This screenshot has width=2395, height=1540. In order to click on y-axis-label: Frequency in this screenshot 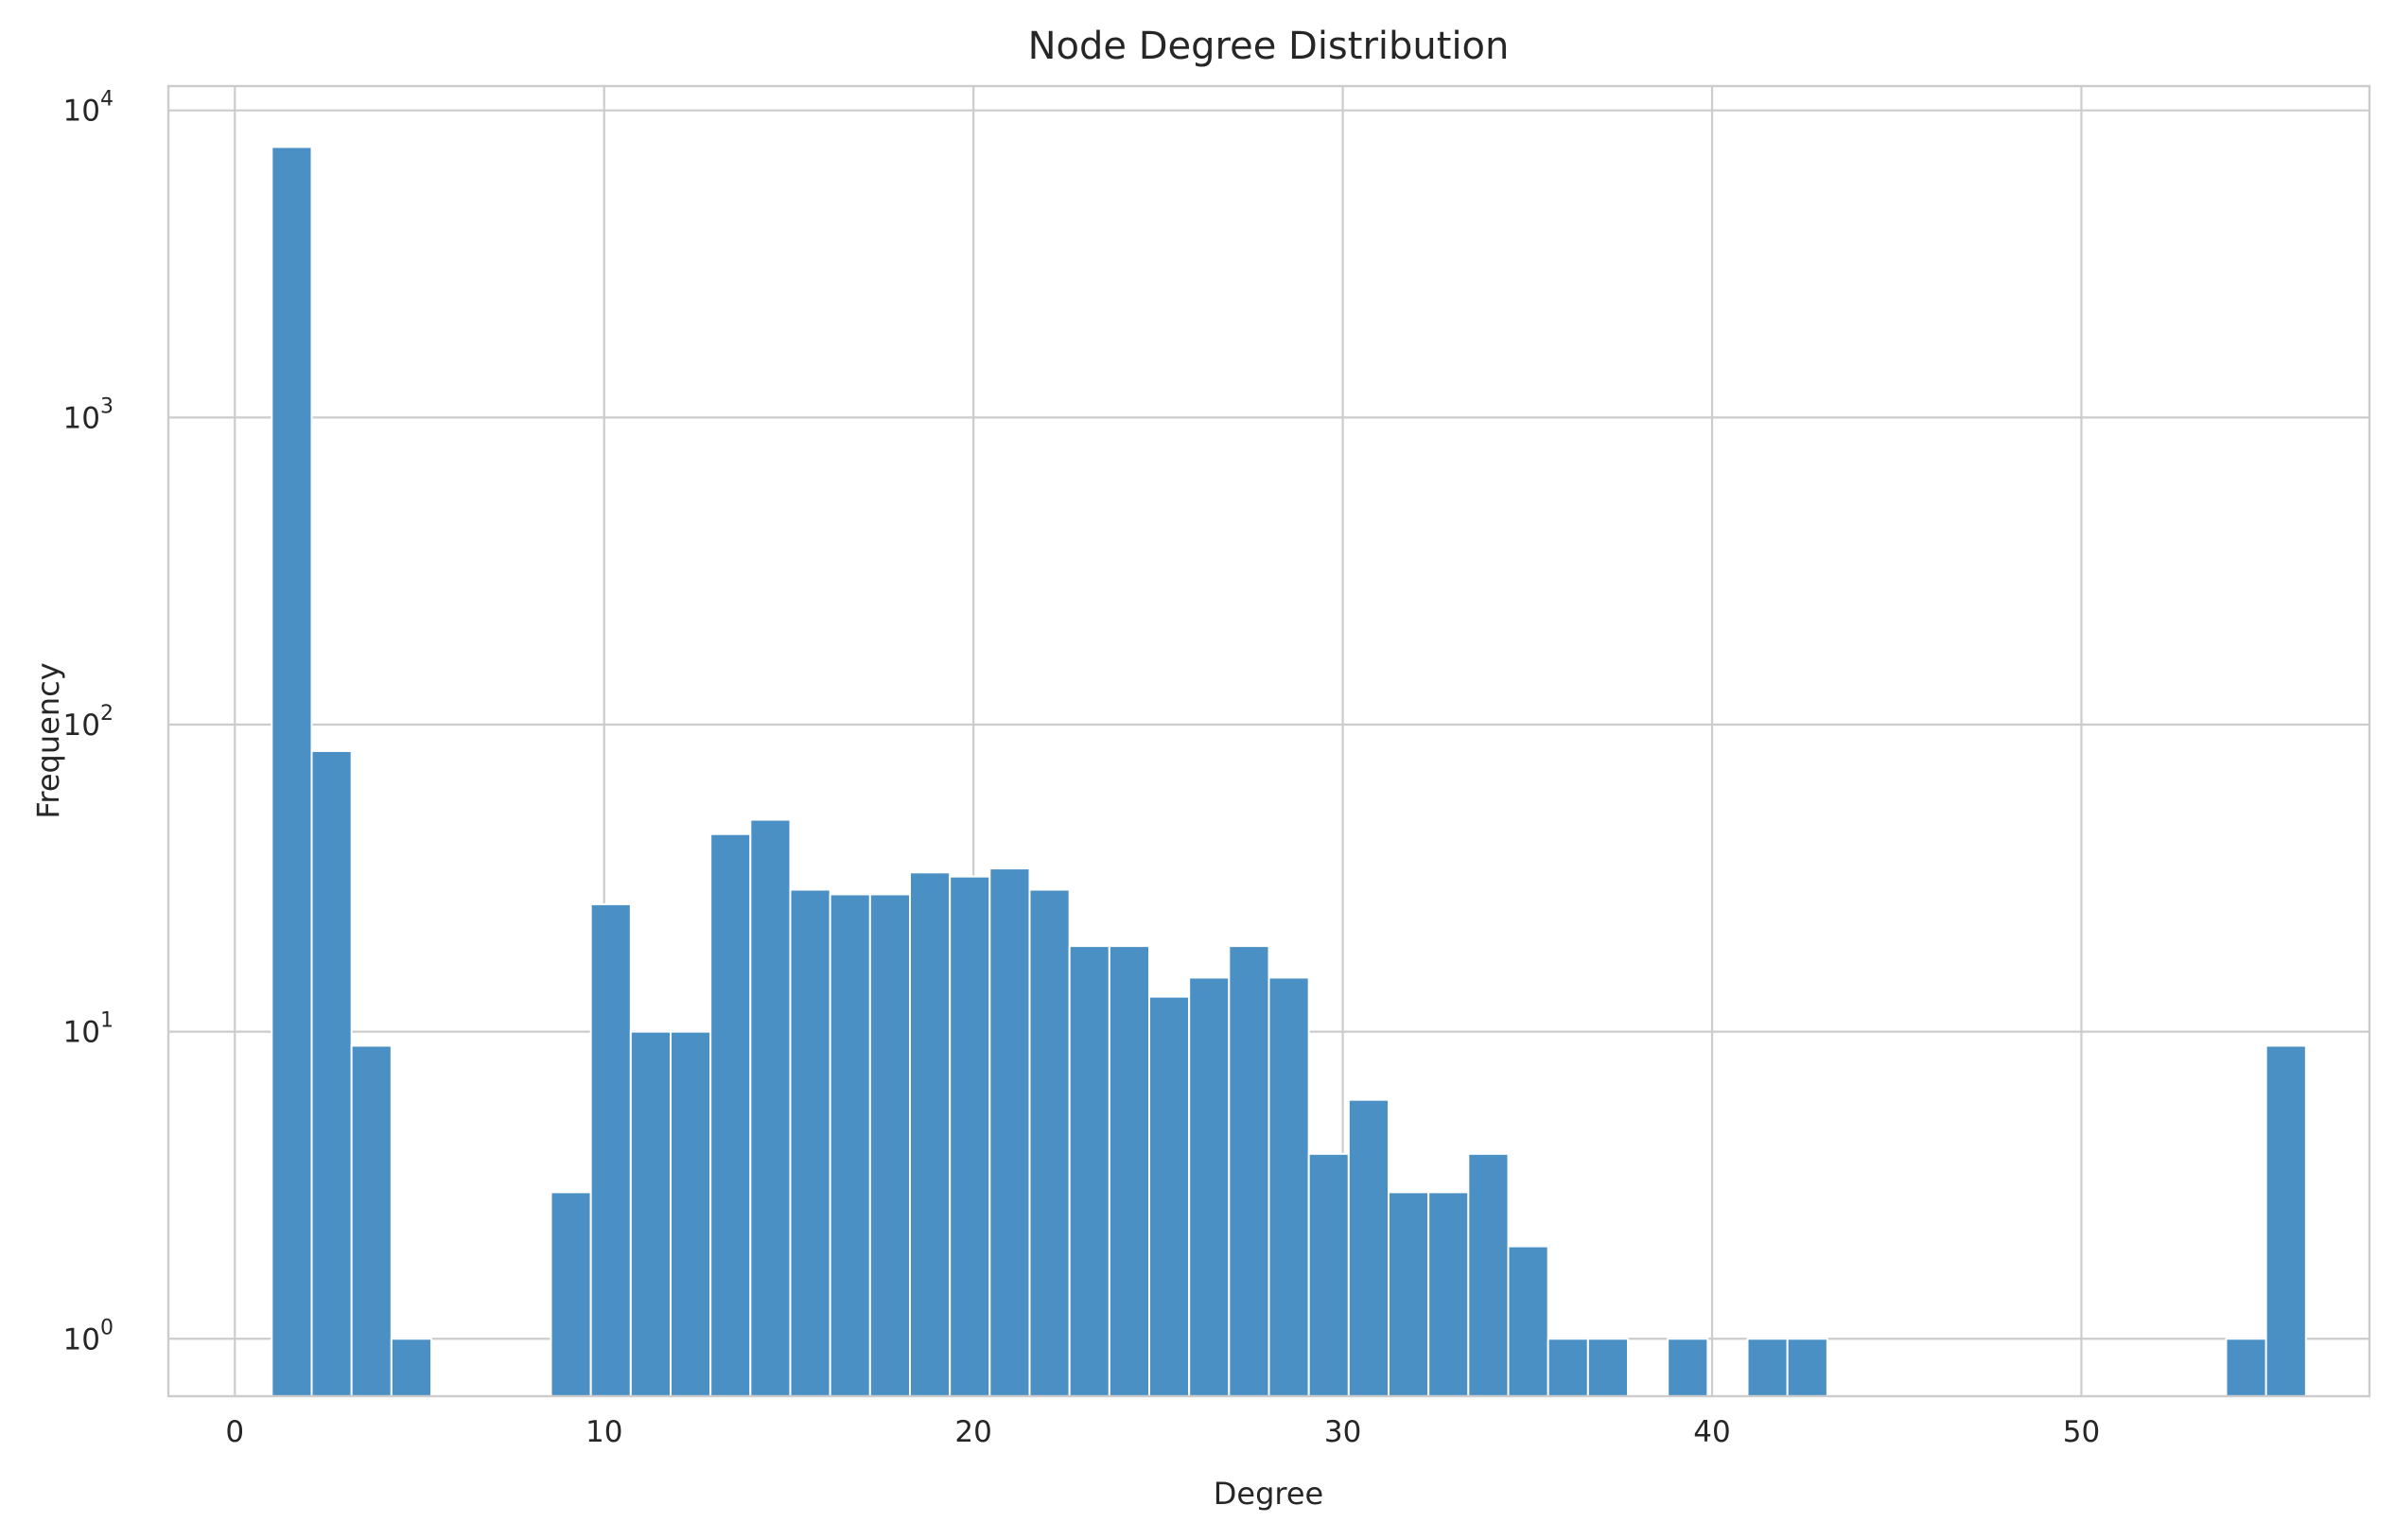, I will do `click(48, 740)`.